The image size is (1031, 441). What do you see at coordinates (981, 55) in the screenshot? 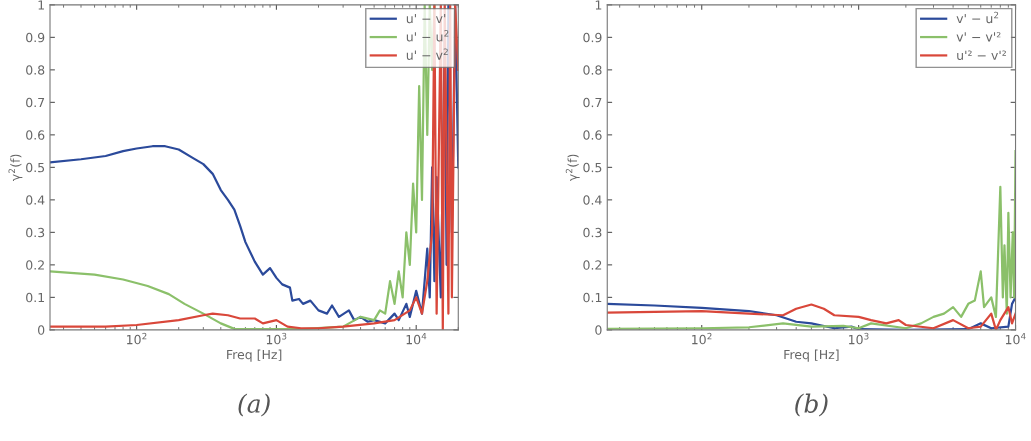
I see `legend-label: u'² − v'²` at bounding box center [981, 55].